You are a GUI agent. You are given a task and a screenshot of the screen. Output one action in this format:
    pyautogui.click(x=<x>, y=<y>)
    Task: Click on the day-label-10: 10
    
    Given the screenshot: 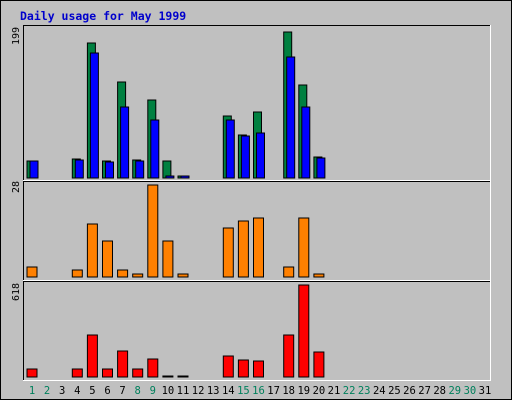 What is the action you would take?
    pyautogui.click(x=168, y=391)
    